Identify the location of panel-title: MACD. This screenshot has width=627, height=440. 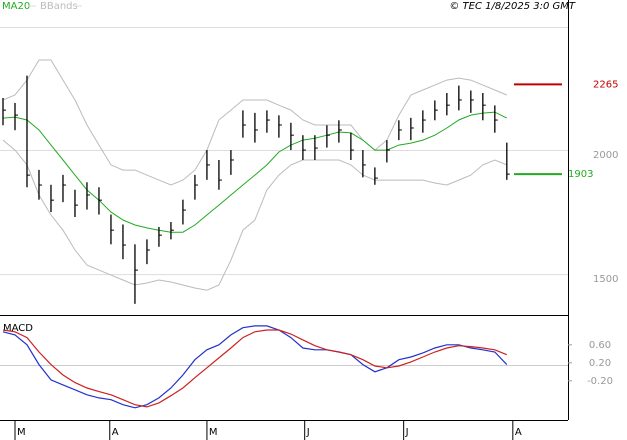
(18, 328).